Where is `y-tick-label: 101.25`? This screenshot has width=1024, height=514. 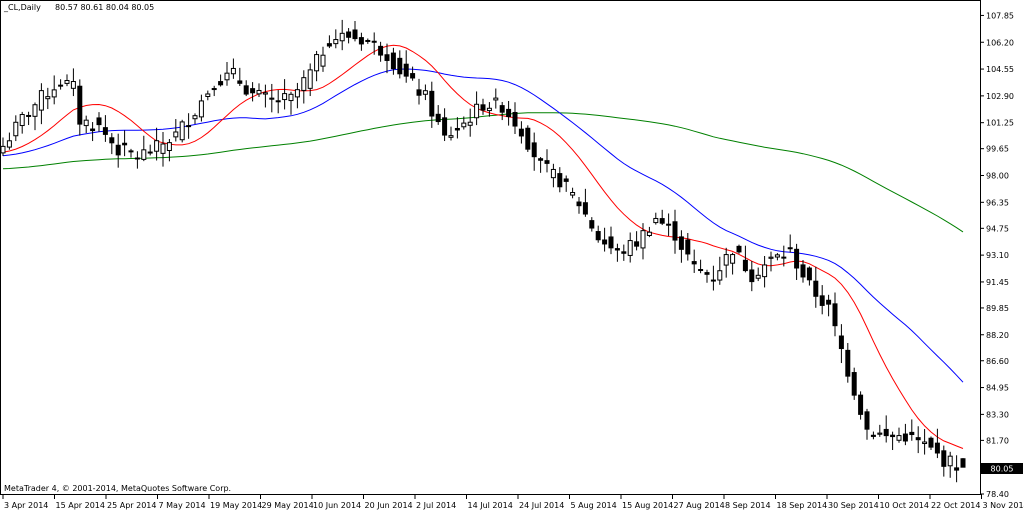 y-tick-label: 101.25 is located at coordinates (1000, 123).